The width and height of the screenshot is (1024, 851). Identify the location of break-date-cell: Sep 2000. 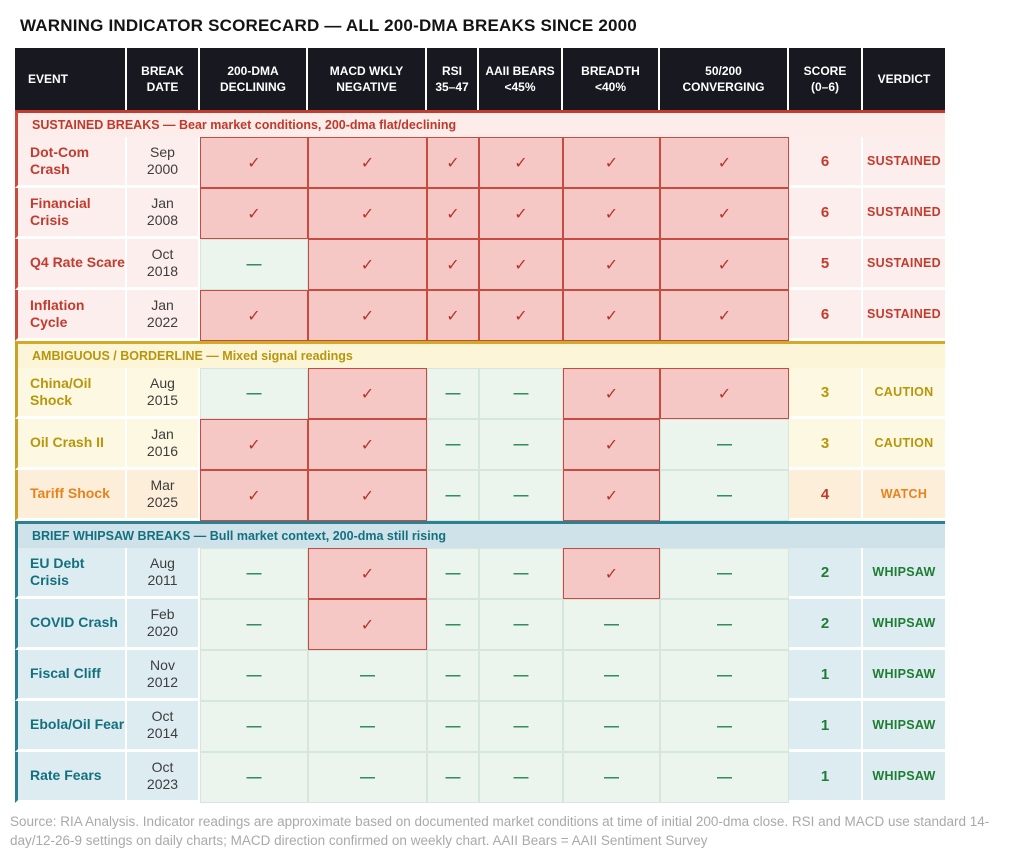
(163, 162).